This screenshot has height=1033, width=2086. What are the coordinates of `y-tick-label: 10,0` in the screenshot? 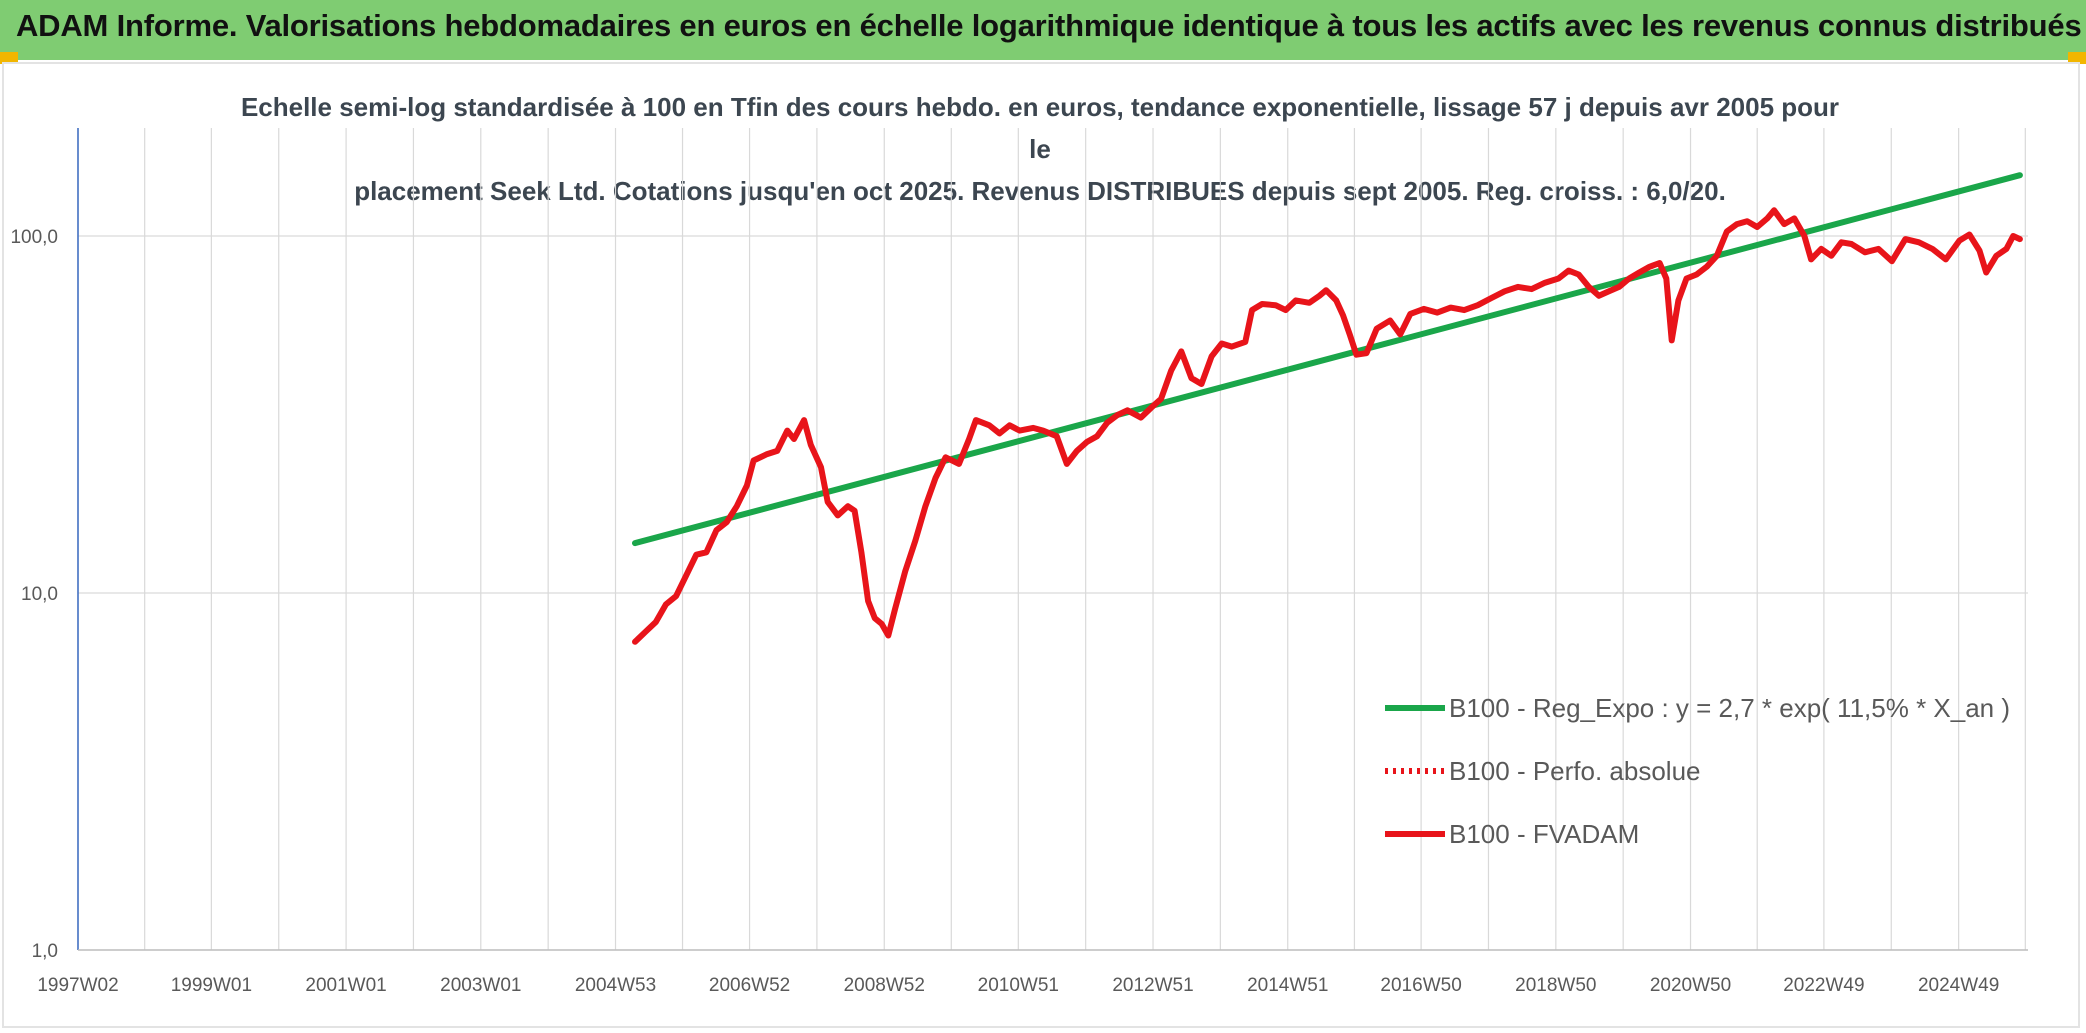 It's located at (39, 594).